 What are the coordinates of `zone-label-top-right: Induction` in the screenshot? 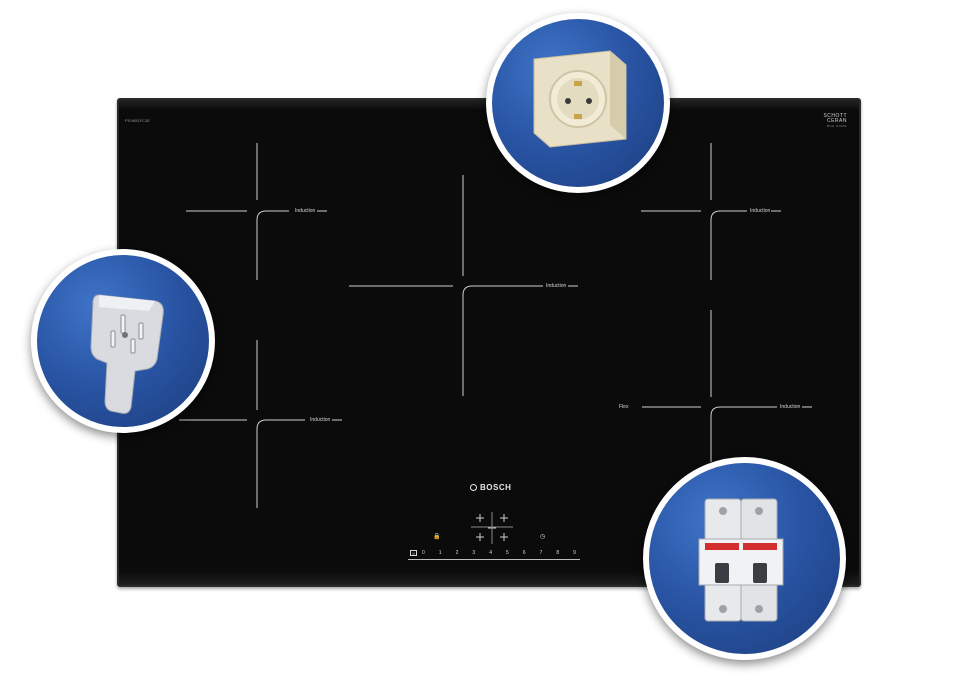 It's located at (760, 211).